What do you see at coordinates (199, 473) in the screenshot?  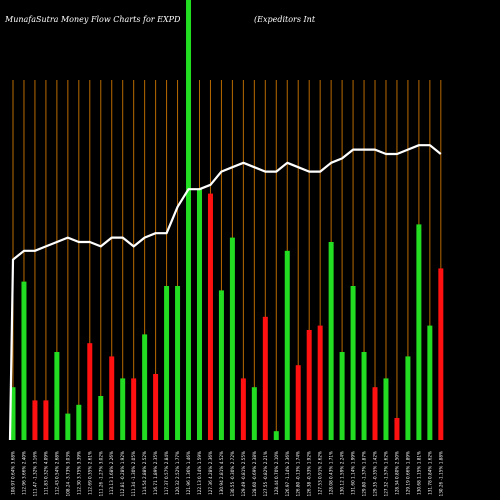 I see `x-tick-label: 122.13 0.14% 1.59%` at bounding box center [199, 473].